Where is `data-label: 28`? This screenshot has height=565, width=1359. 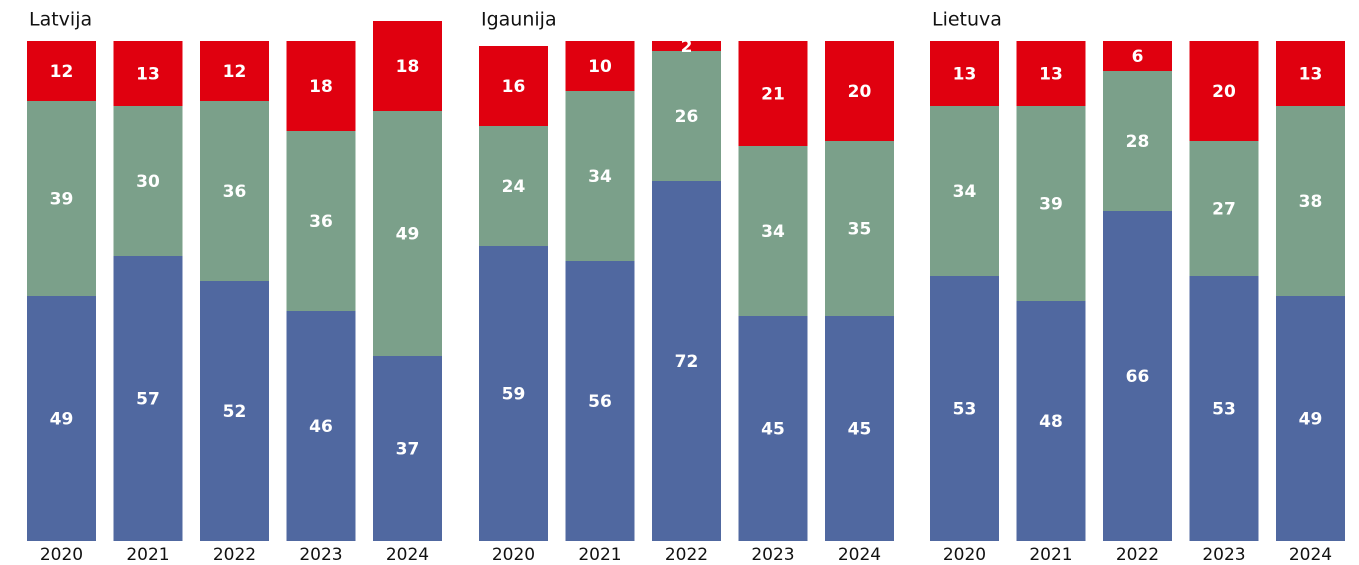 data-label: 28 is located at coordinates (1138, 142).